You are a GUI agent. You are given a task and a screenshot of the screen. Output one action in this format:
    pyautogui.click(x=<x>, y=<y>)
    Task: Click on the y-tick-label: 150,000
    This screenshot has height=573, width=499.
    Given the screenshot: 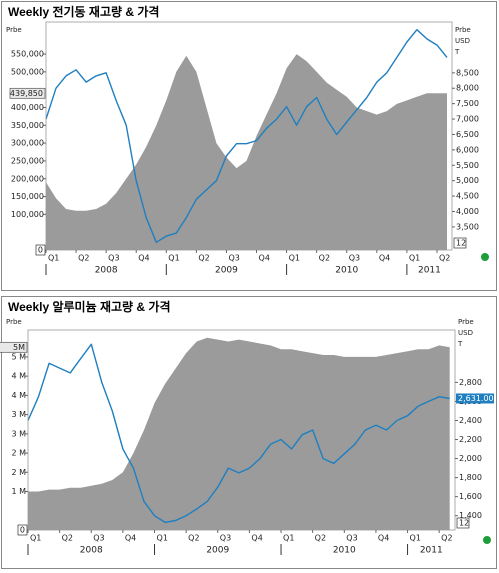 What is the action you would take?
    pyautogui.click(x=27, y=196)
    